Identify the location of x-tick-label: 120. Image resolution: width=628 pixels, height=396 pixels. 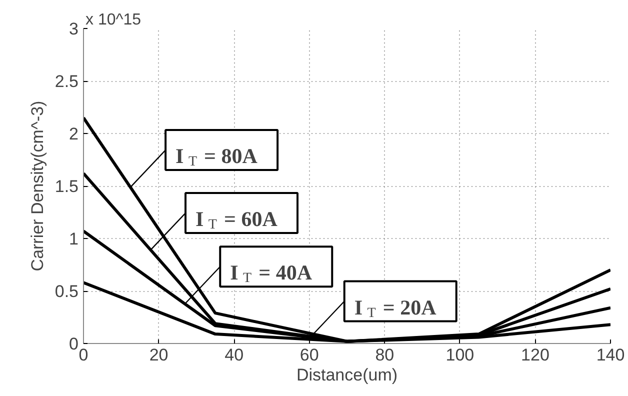
(535, 355).